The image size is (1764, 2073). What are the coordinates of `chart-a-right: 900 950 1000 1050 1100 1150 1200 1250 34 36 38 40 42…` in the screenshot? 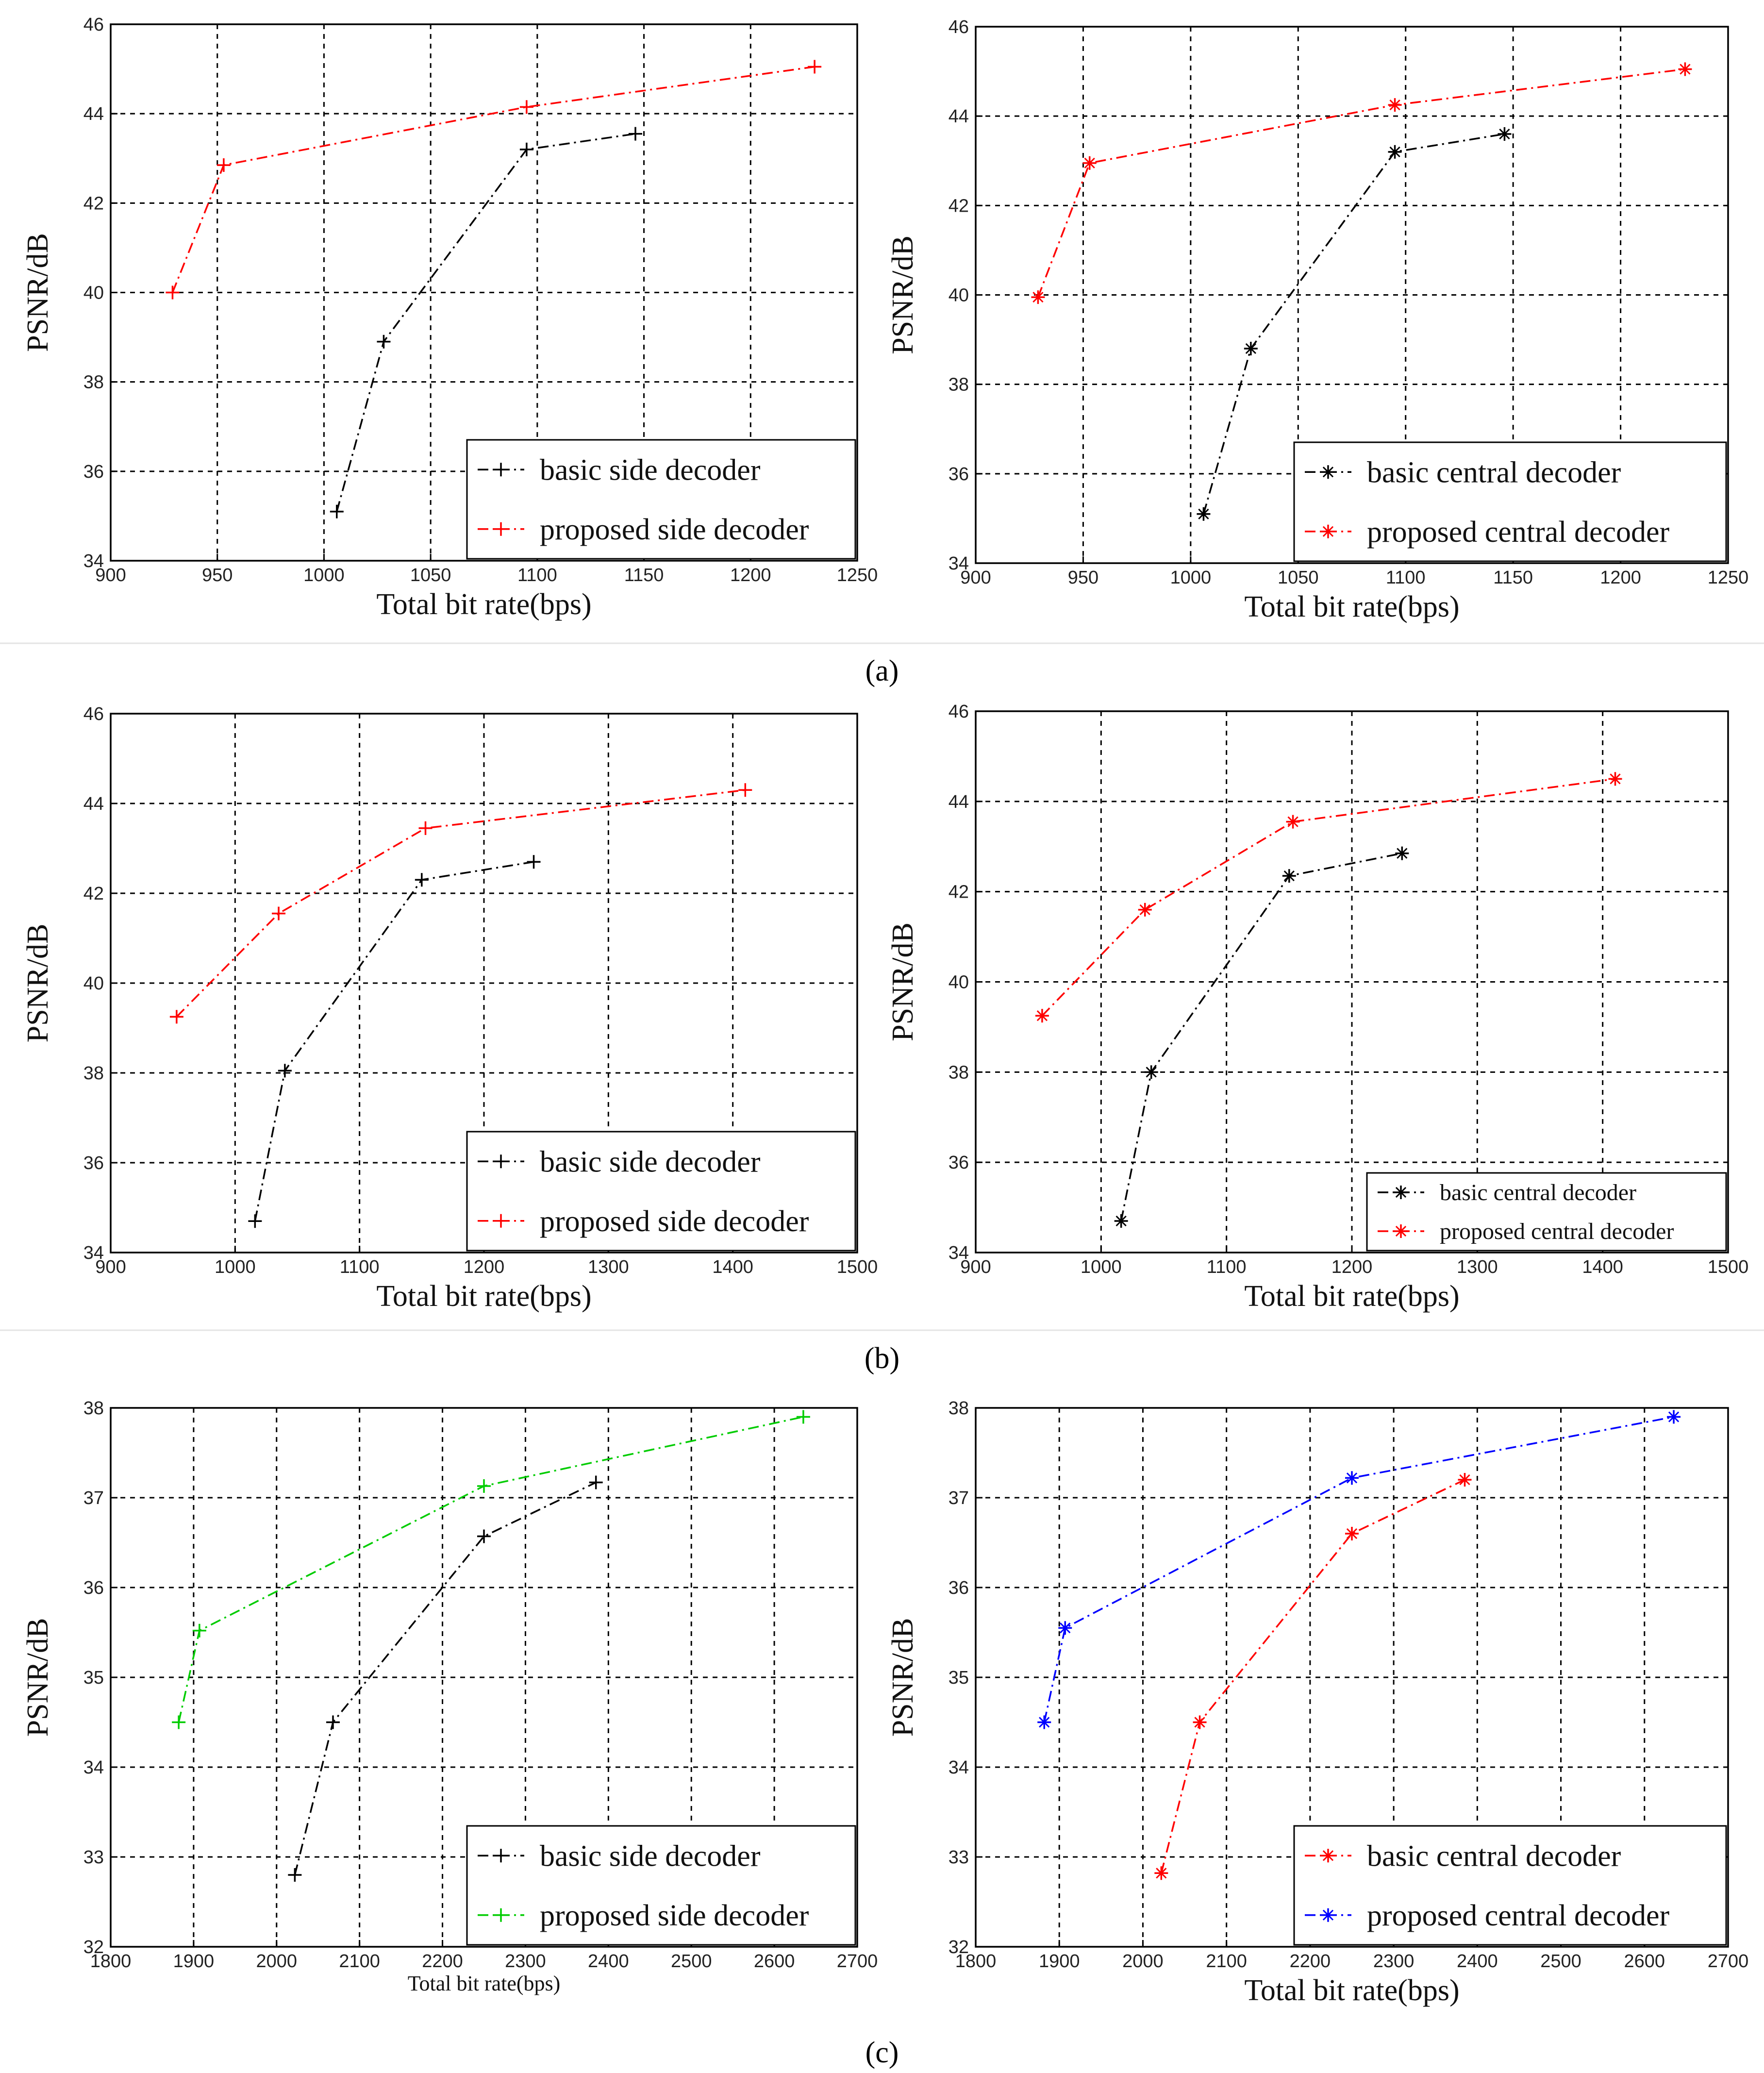 It's located at (1317, 320).